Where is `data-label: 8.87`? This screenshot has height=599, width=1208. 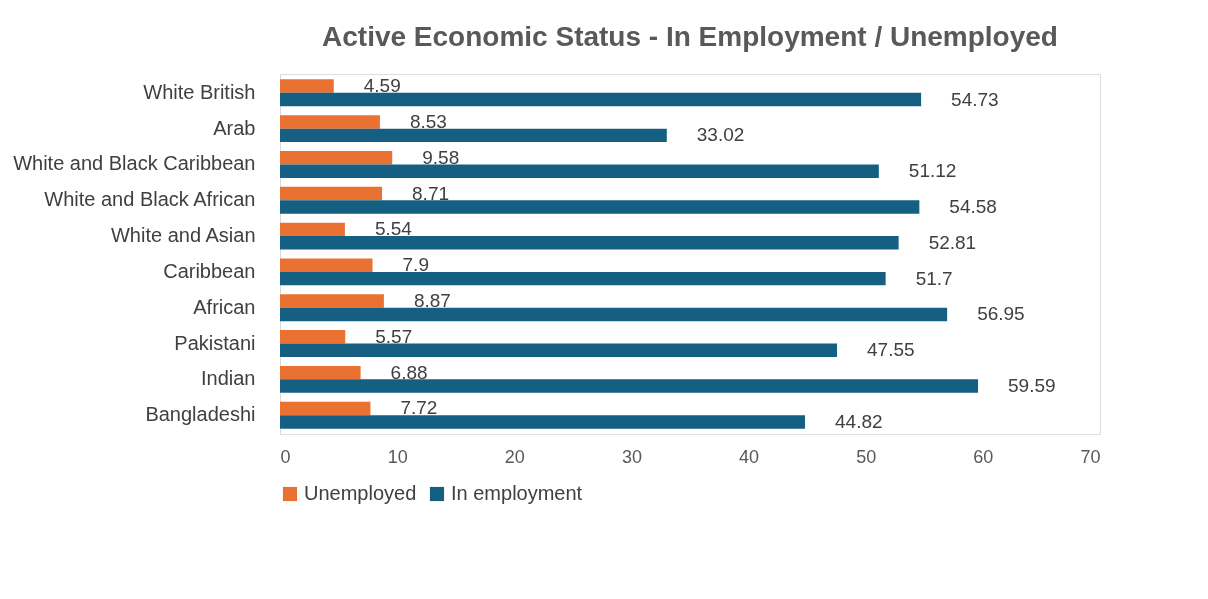 data-label: 8.87 is located at coordinates (432, 301).